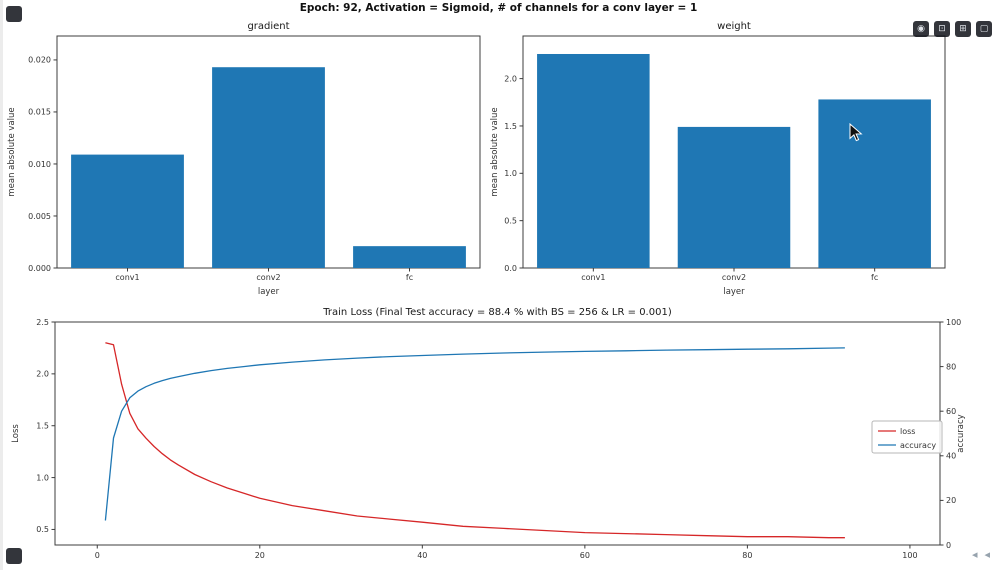 This screenshot has height=570, width=997. What do you see at coordinates (974, 554) in the screenshot?
I see `prev-arrow-icon: ◂` at bounding box center [974, 554].